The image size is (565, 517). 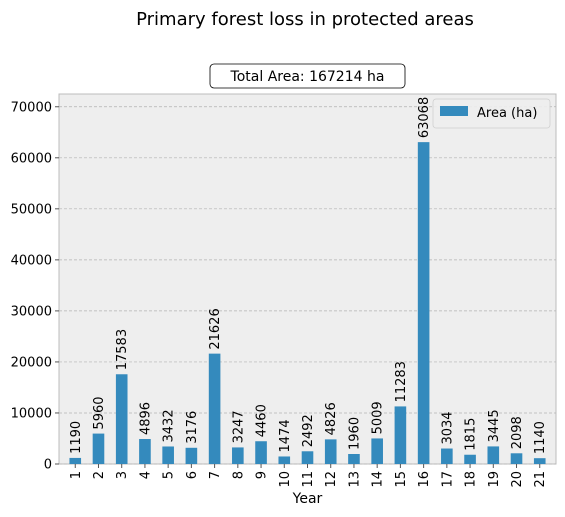 I want to click on annotation-text: Total Area: 167214 ha, so click(x=307, y=77).